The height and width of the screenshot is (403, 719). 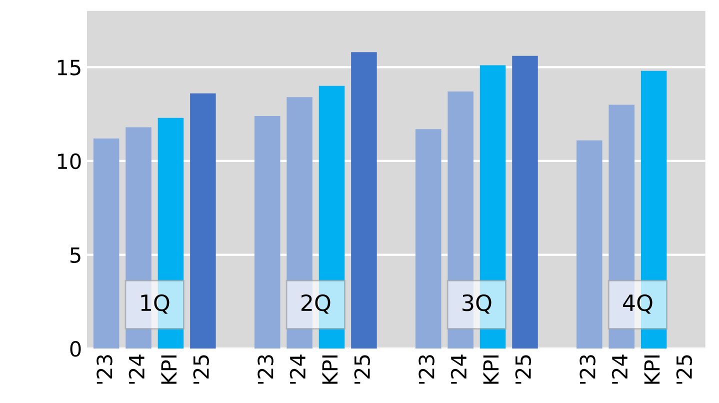 I want to click on annotation: 1Q, so click(x=155, y=304).